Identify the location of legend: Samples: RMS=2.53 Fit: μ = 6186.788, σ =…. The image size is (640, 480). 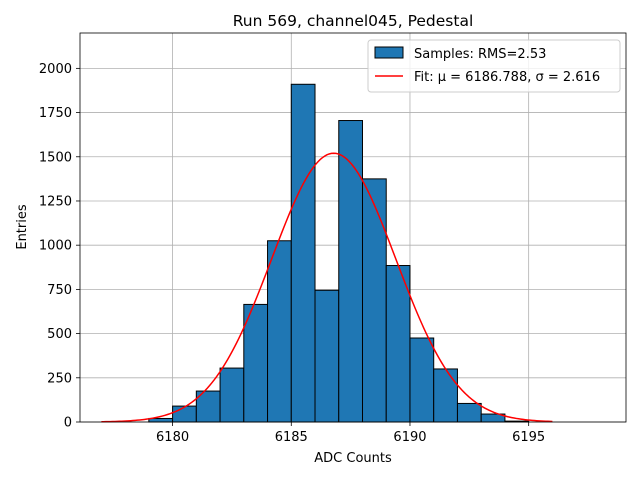
(494, 66).